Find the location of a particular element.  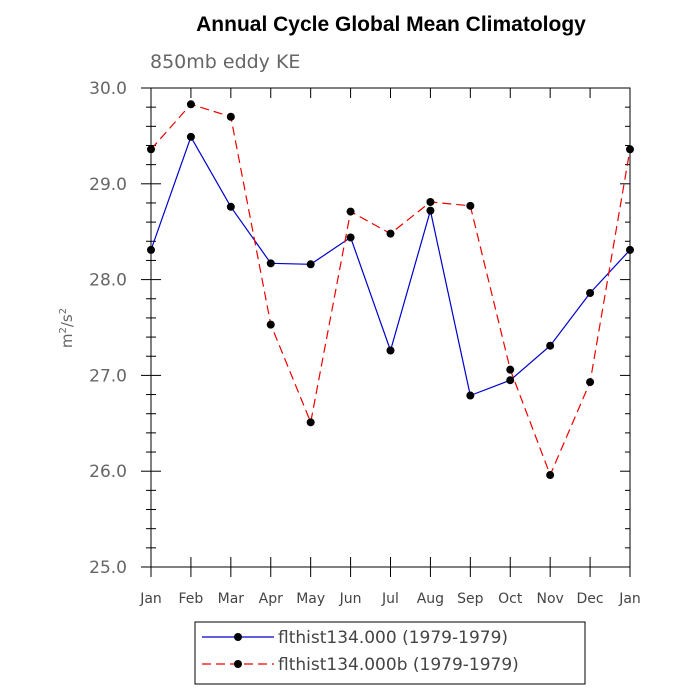

y-axis-label: m2/s2 is located at coordinates (67, 328).